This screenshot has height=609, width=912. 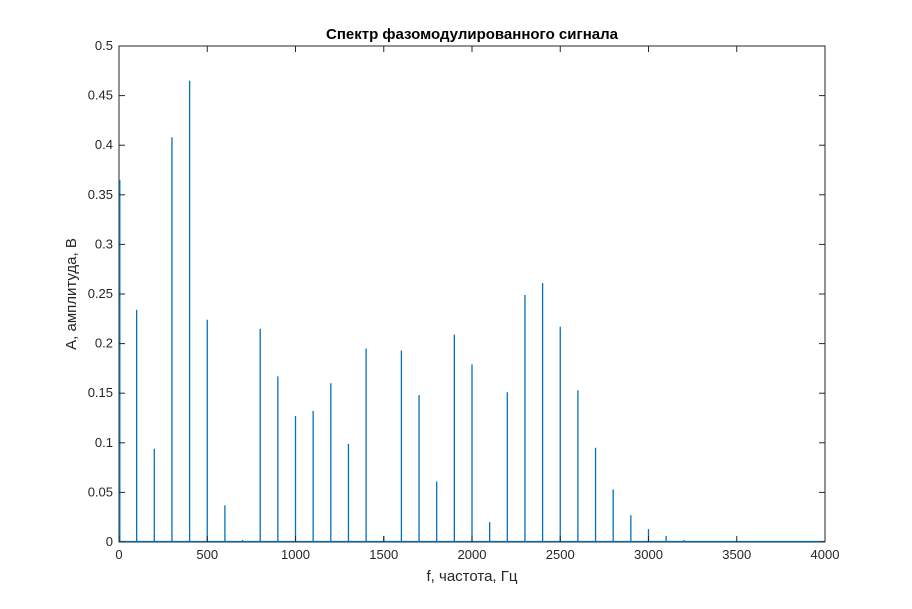 What do you see at coordinates (100, 95) in the screenshot?
I see `y-tick-label: 0.45` at bounding box center [100, 95].